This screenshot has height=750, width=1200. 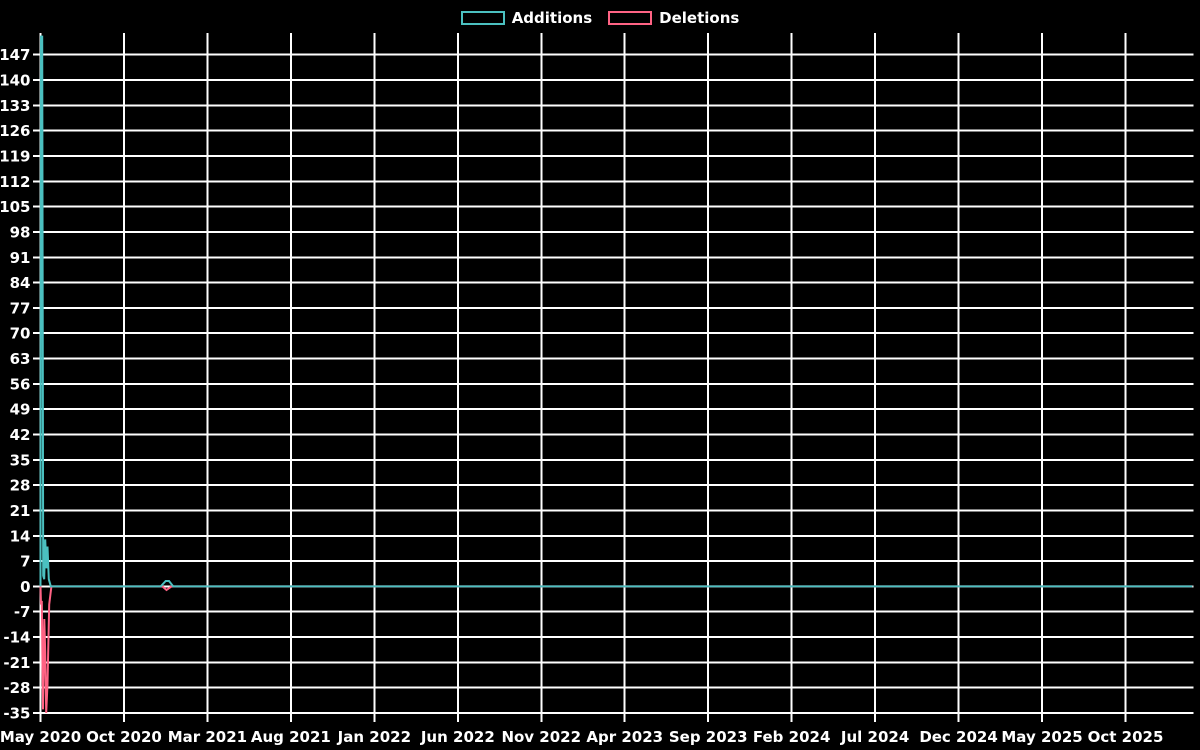 What do you see at coordinates (124, 737) in the screenshot?
I see `x-tick-label: Oct 2020` at bounding box center [124, 737].